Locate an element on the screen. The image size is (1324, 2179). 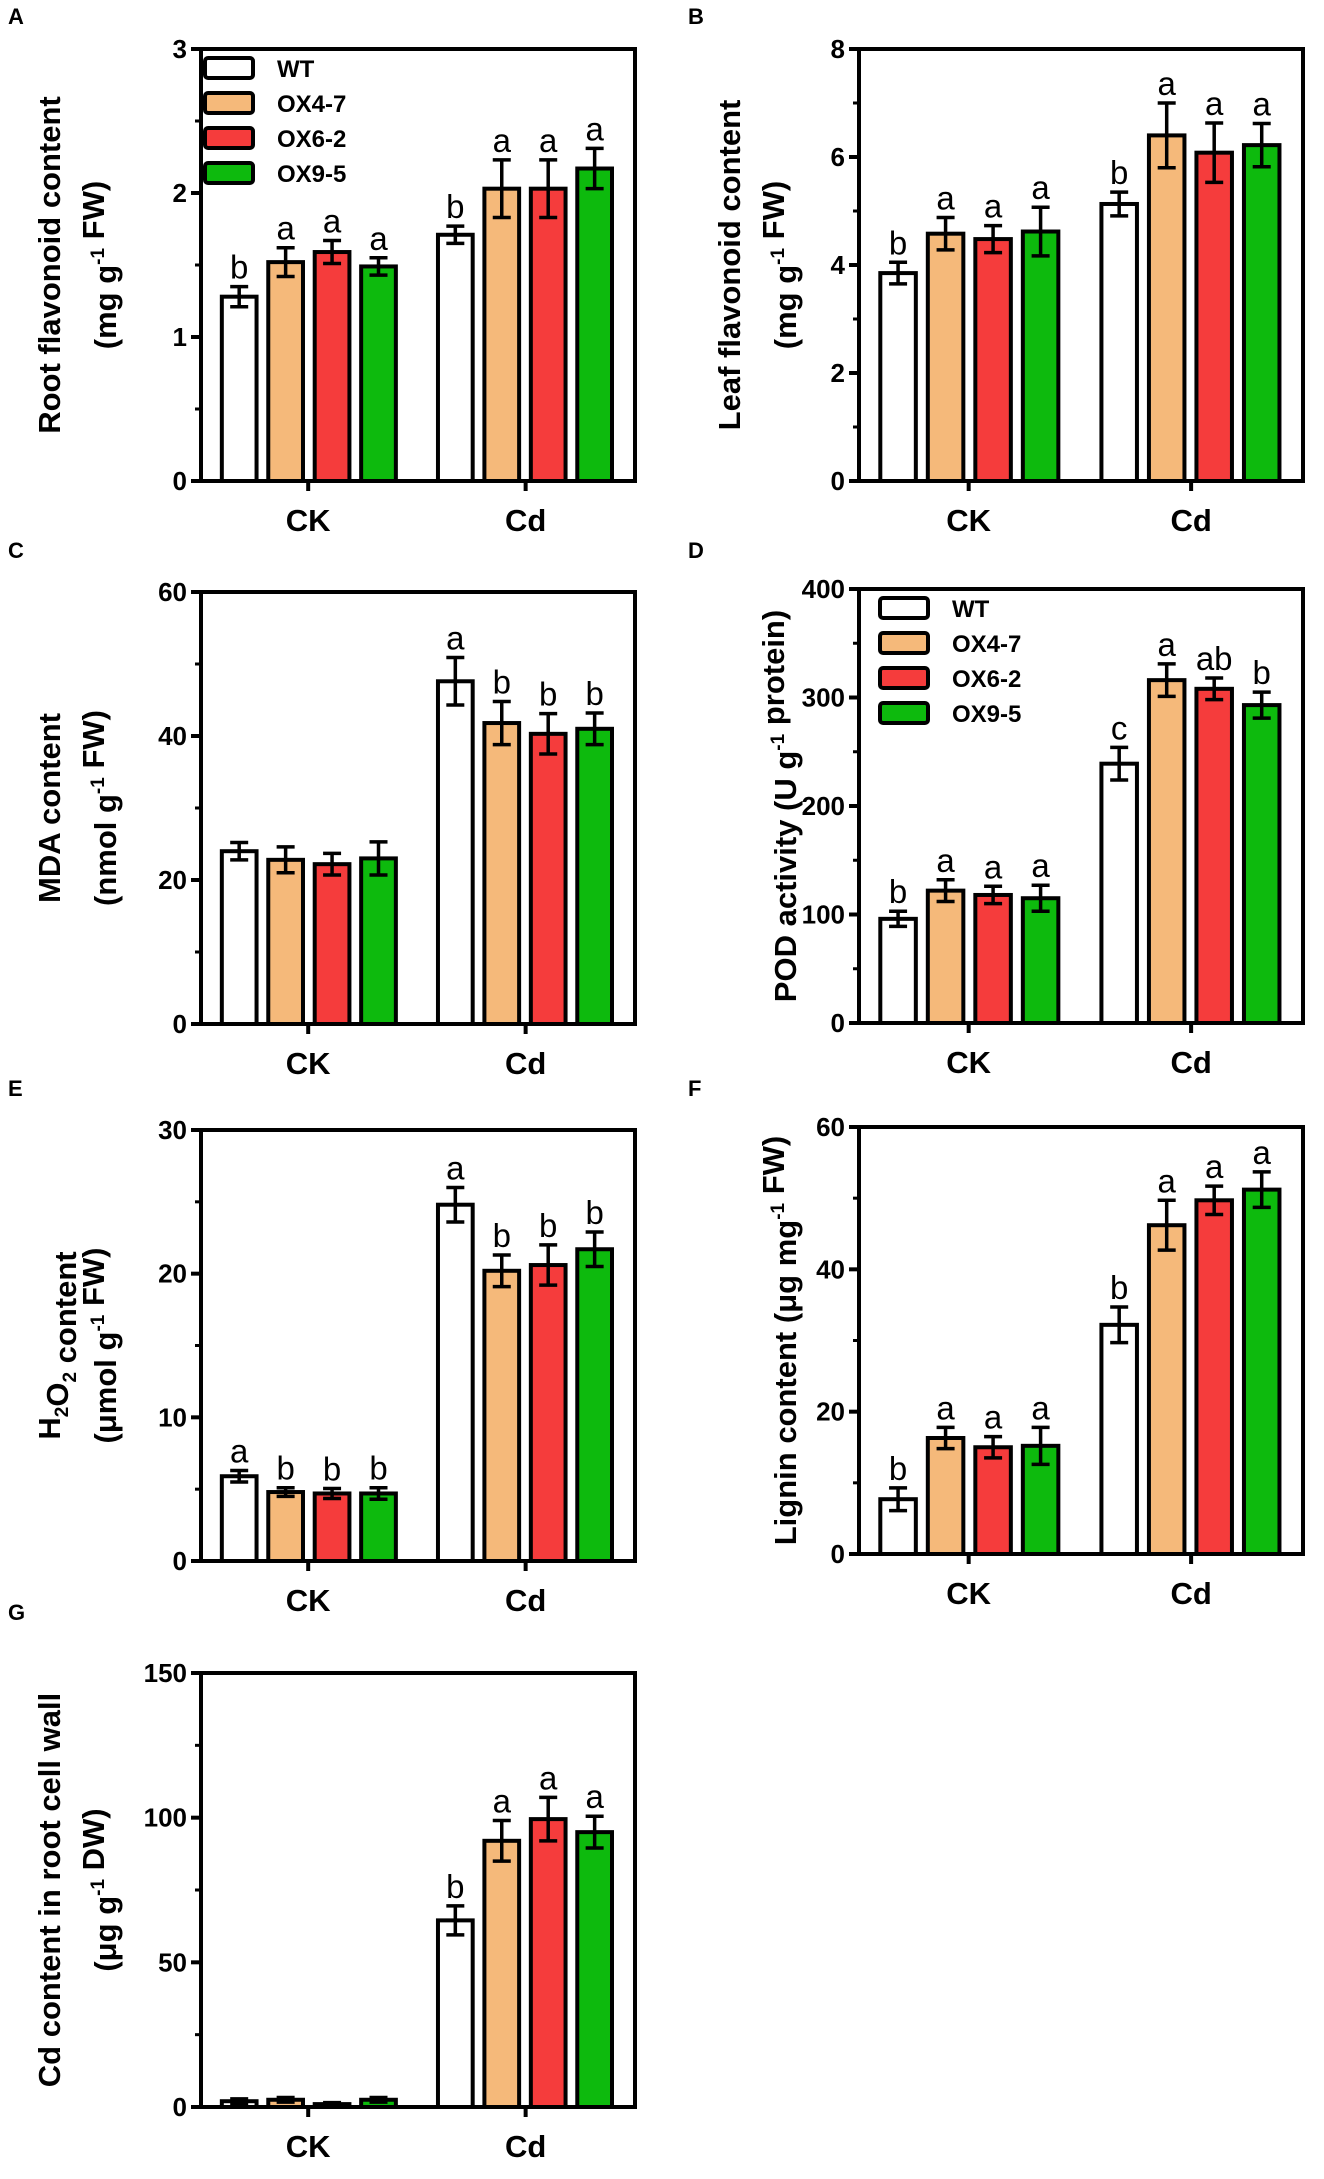
y-axis-label-part: 2 is located at coordinates (62, 1412).